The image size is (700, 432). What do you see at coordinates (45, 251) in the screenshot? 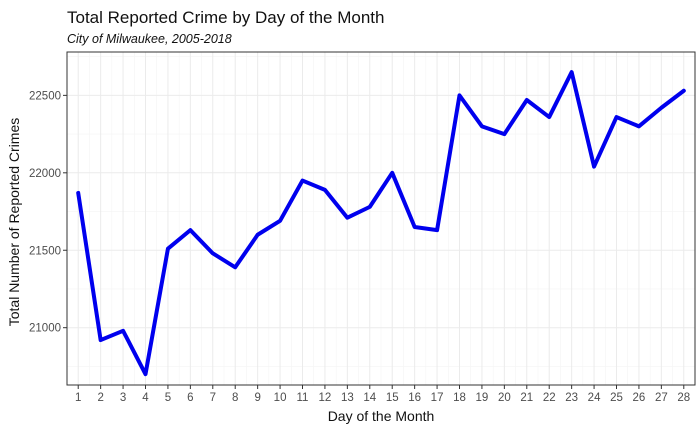
I see `y-tick-label: 21500` at bounding box center [45, 251].